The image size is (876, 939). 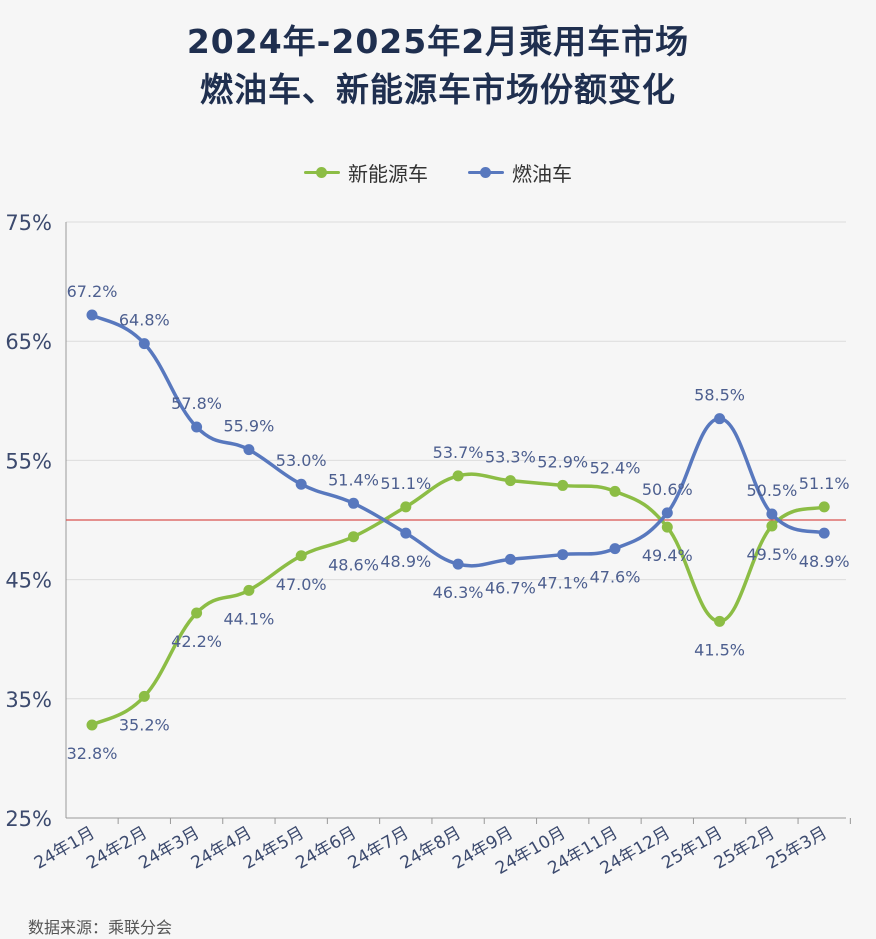 What do you see at coordinates (438, 66) in the screenshot?
I see `chart-title: 2024年-2025年2月乘用车市场 燃油车、新能源车市场份额变化` at bounding box center [438, 66].